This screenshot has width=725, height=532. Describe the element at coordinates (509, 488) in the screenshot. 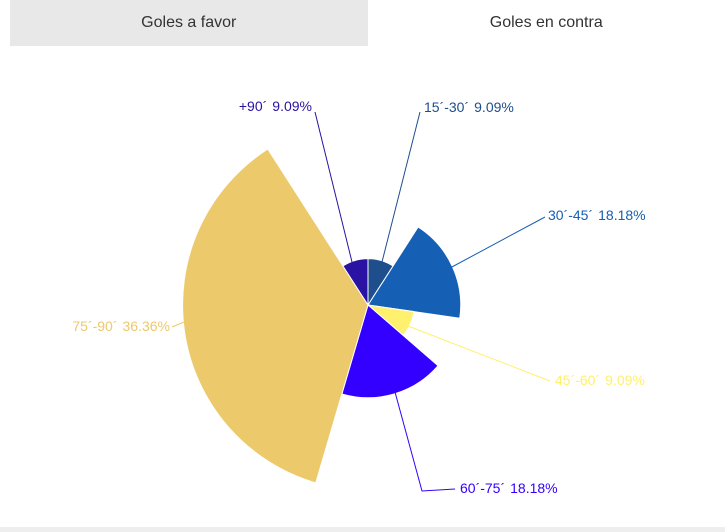

I see `data-label: 60´-75´ 18.18%` at that location.